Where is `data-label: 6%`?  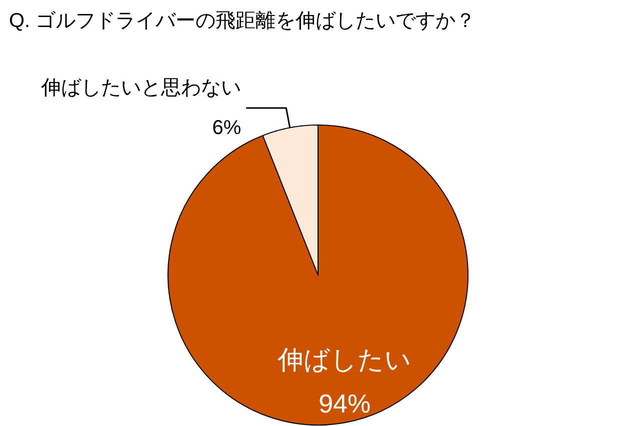 data-label: 6% is located at coordinates (227, 128).